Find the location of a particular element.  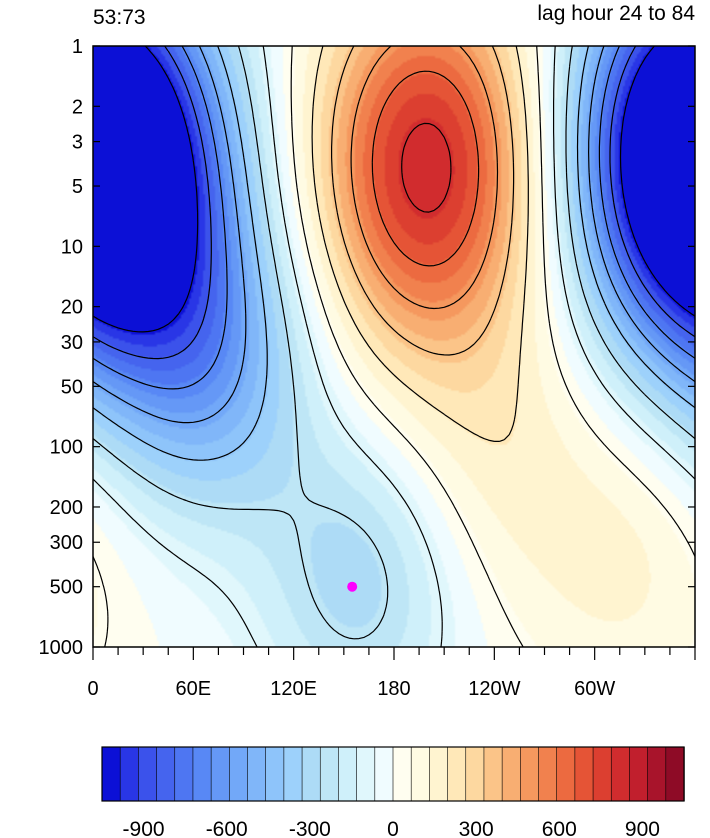

y-tick-label: 20 is located at coordinates (72, 308).